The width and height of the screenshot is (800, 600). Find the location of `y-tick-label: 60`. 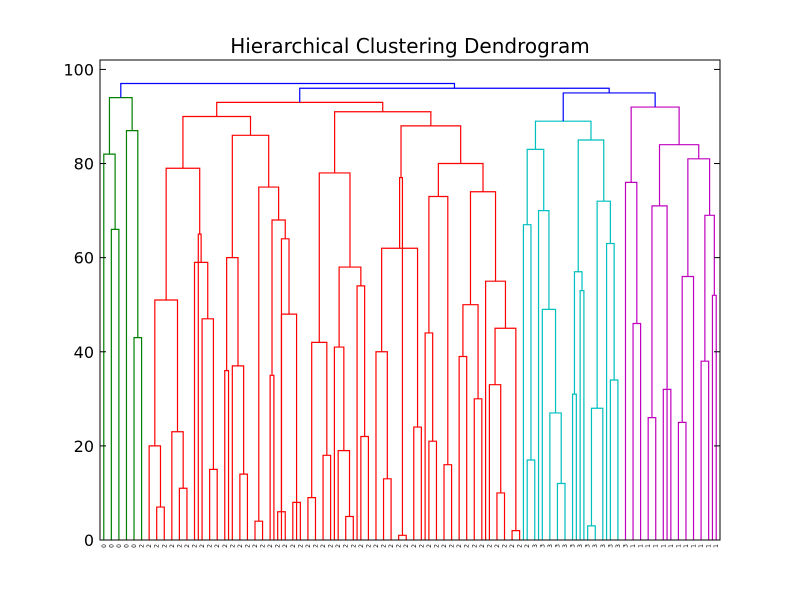

y-tick-label: 60 is located at coordinates (84, 258).